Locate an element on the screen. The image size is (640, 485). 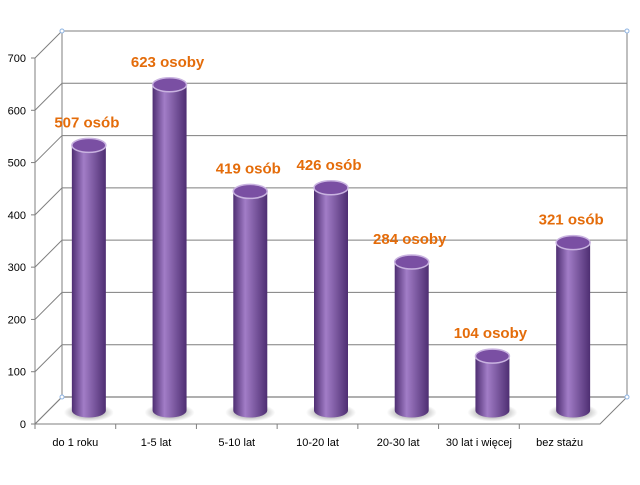
data-label: 284 osoby is located at coordinates (410, 239).